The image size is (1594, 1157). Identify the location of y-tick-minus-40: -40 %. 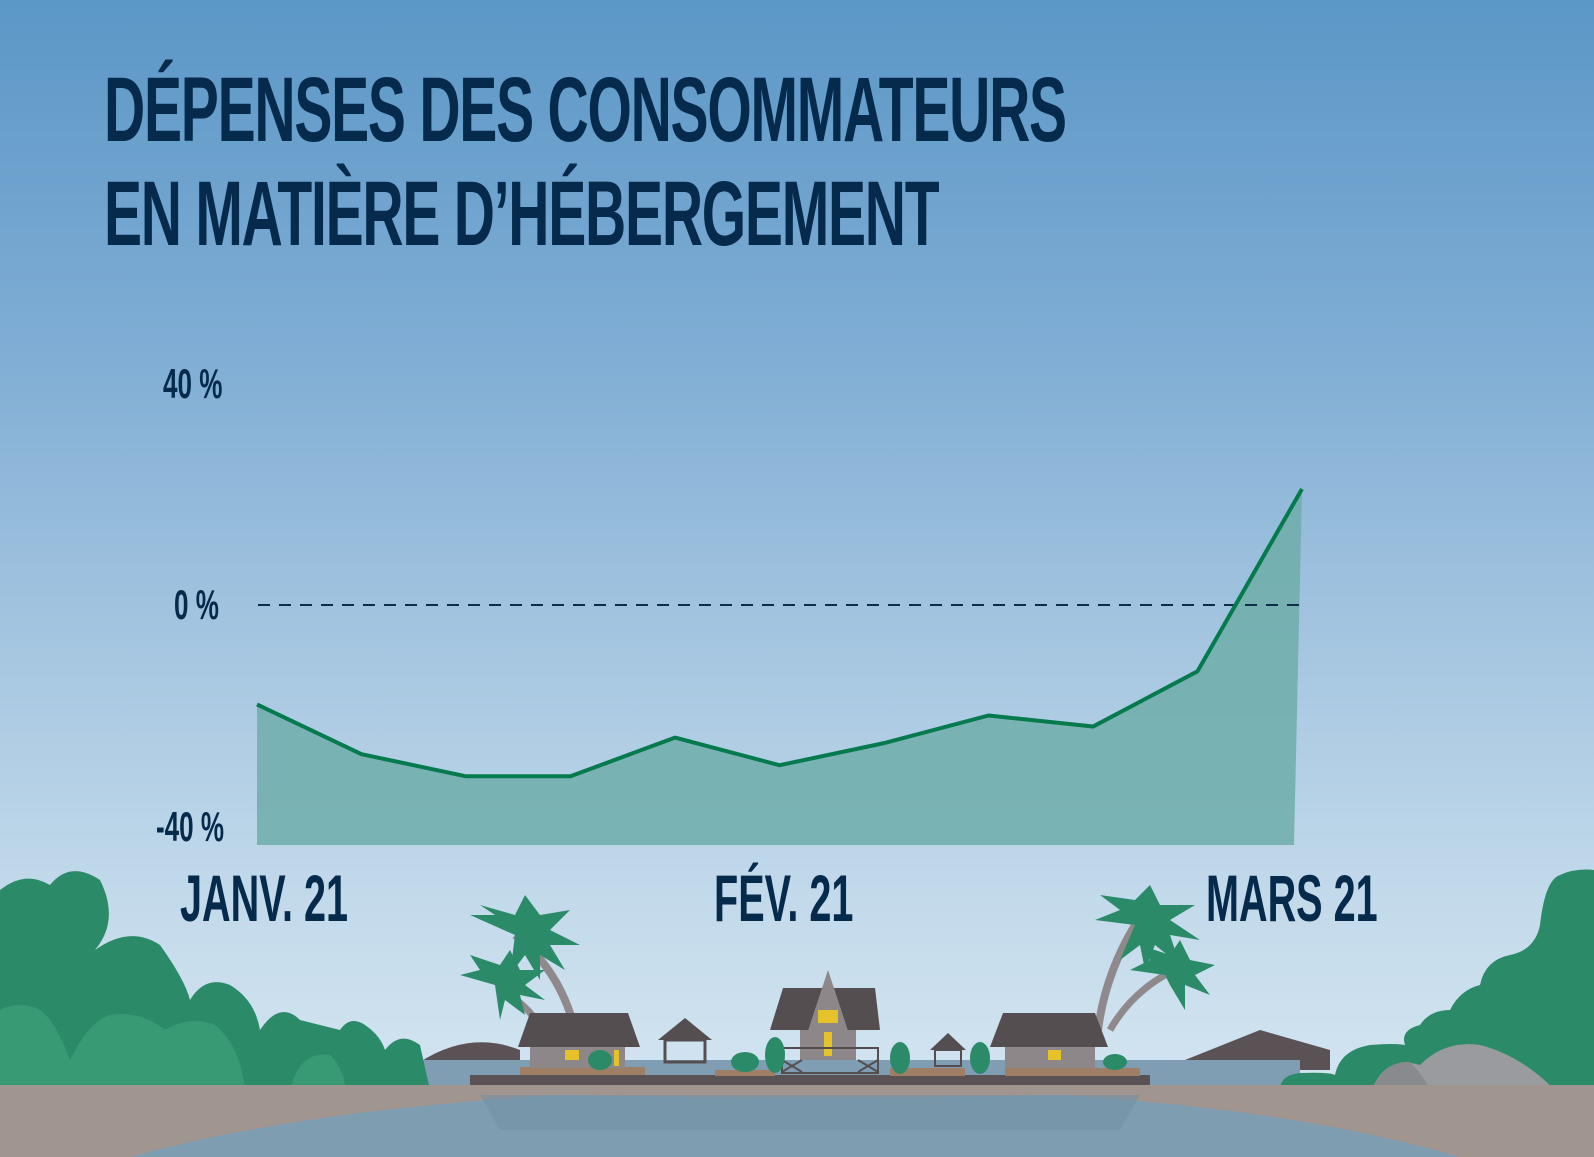
(190, 826).